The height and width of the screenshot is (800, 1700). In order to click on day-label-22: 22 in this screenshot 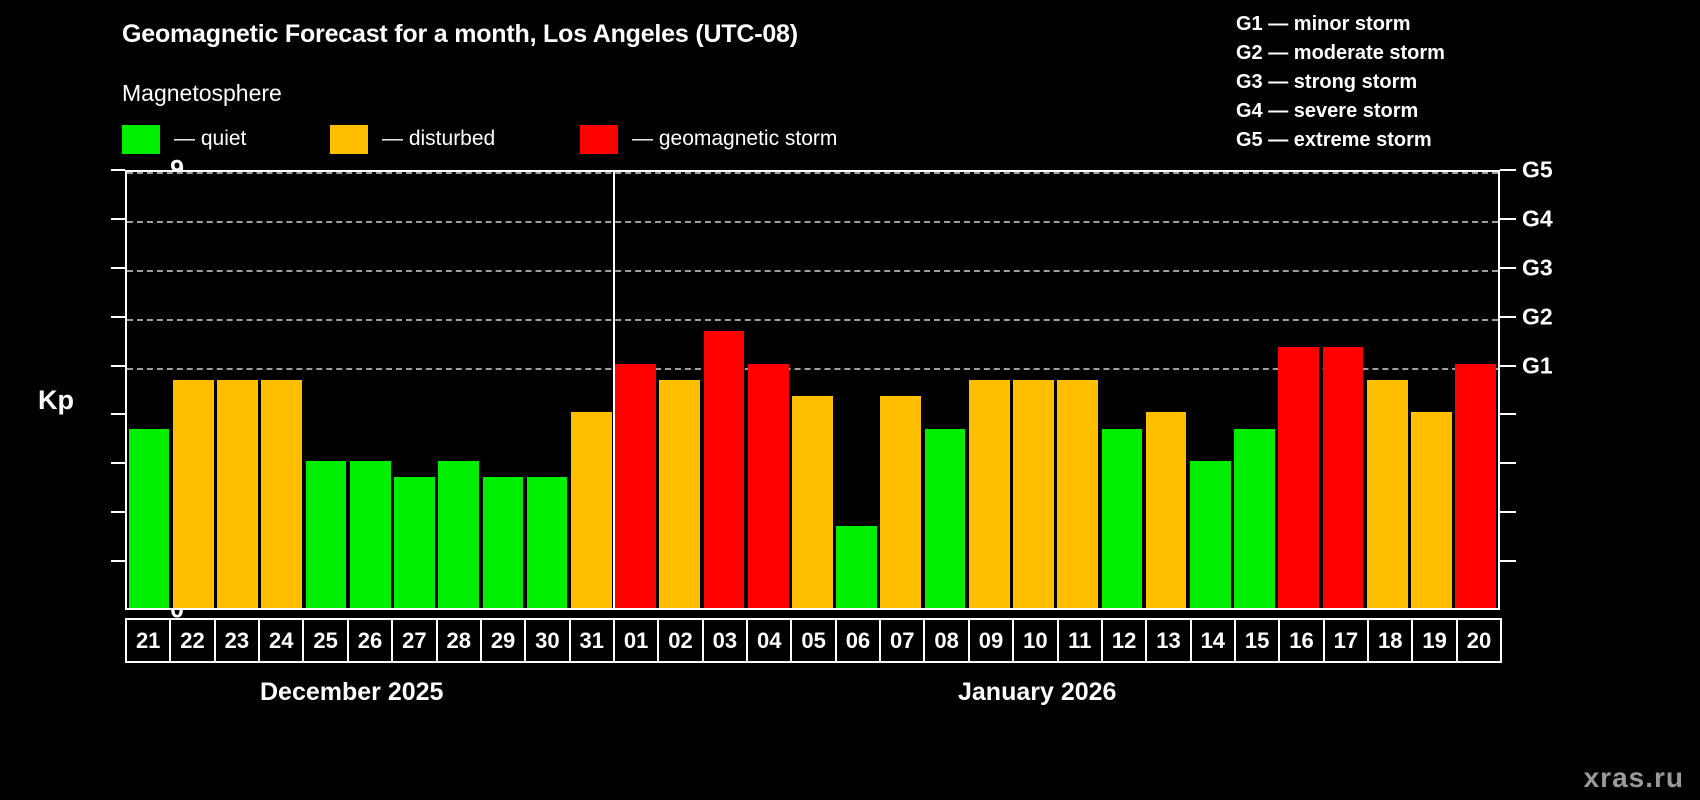, I will do `click(192, 640)`.